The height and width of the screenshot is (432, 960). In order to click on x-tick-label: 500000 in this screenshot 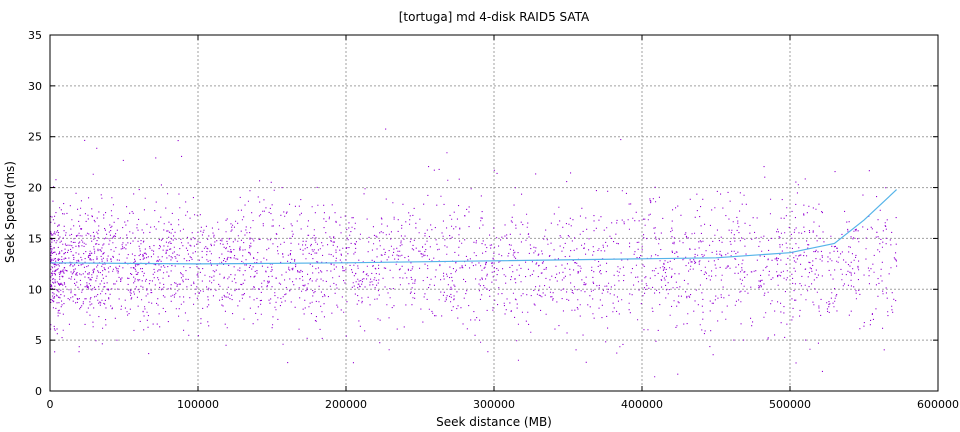, I will do `click(790, 404)`.